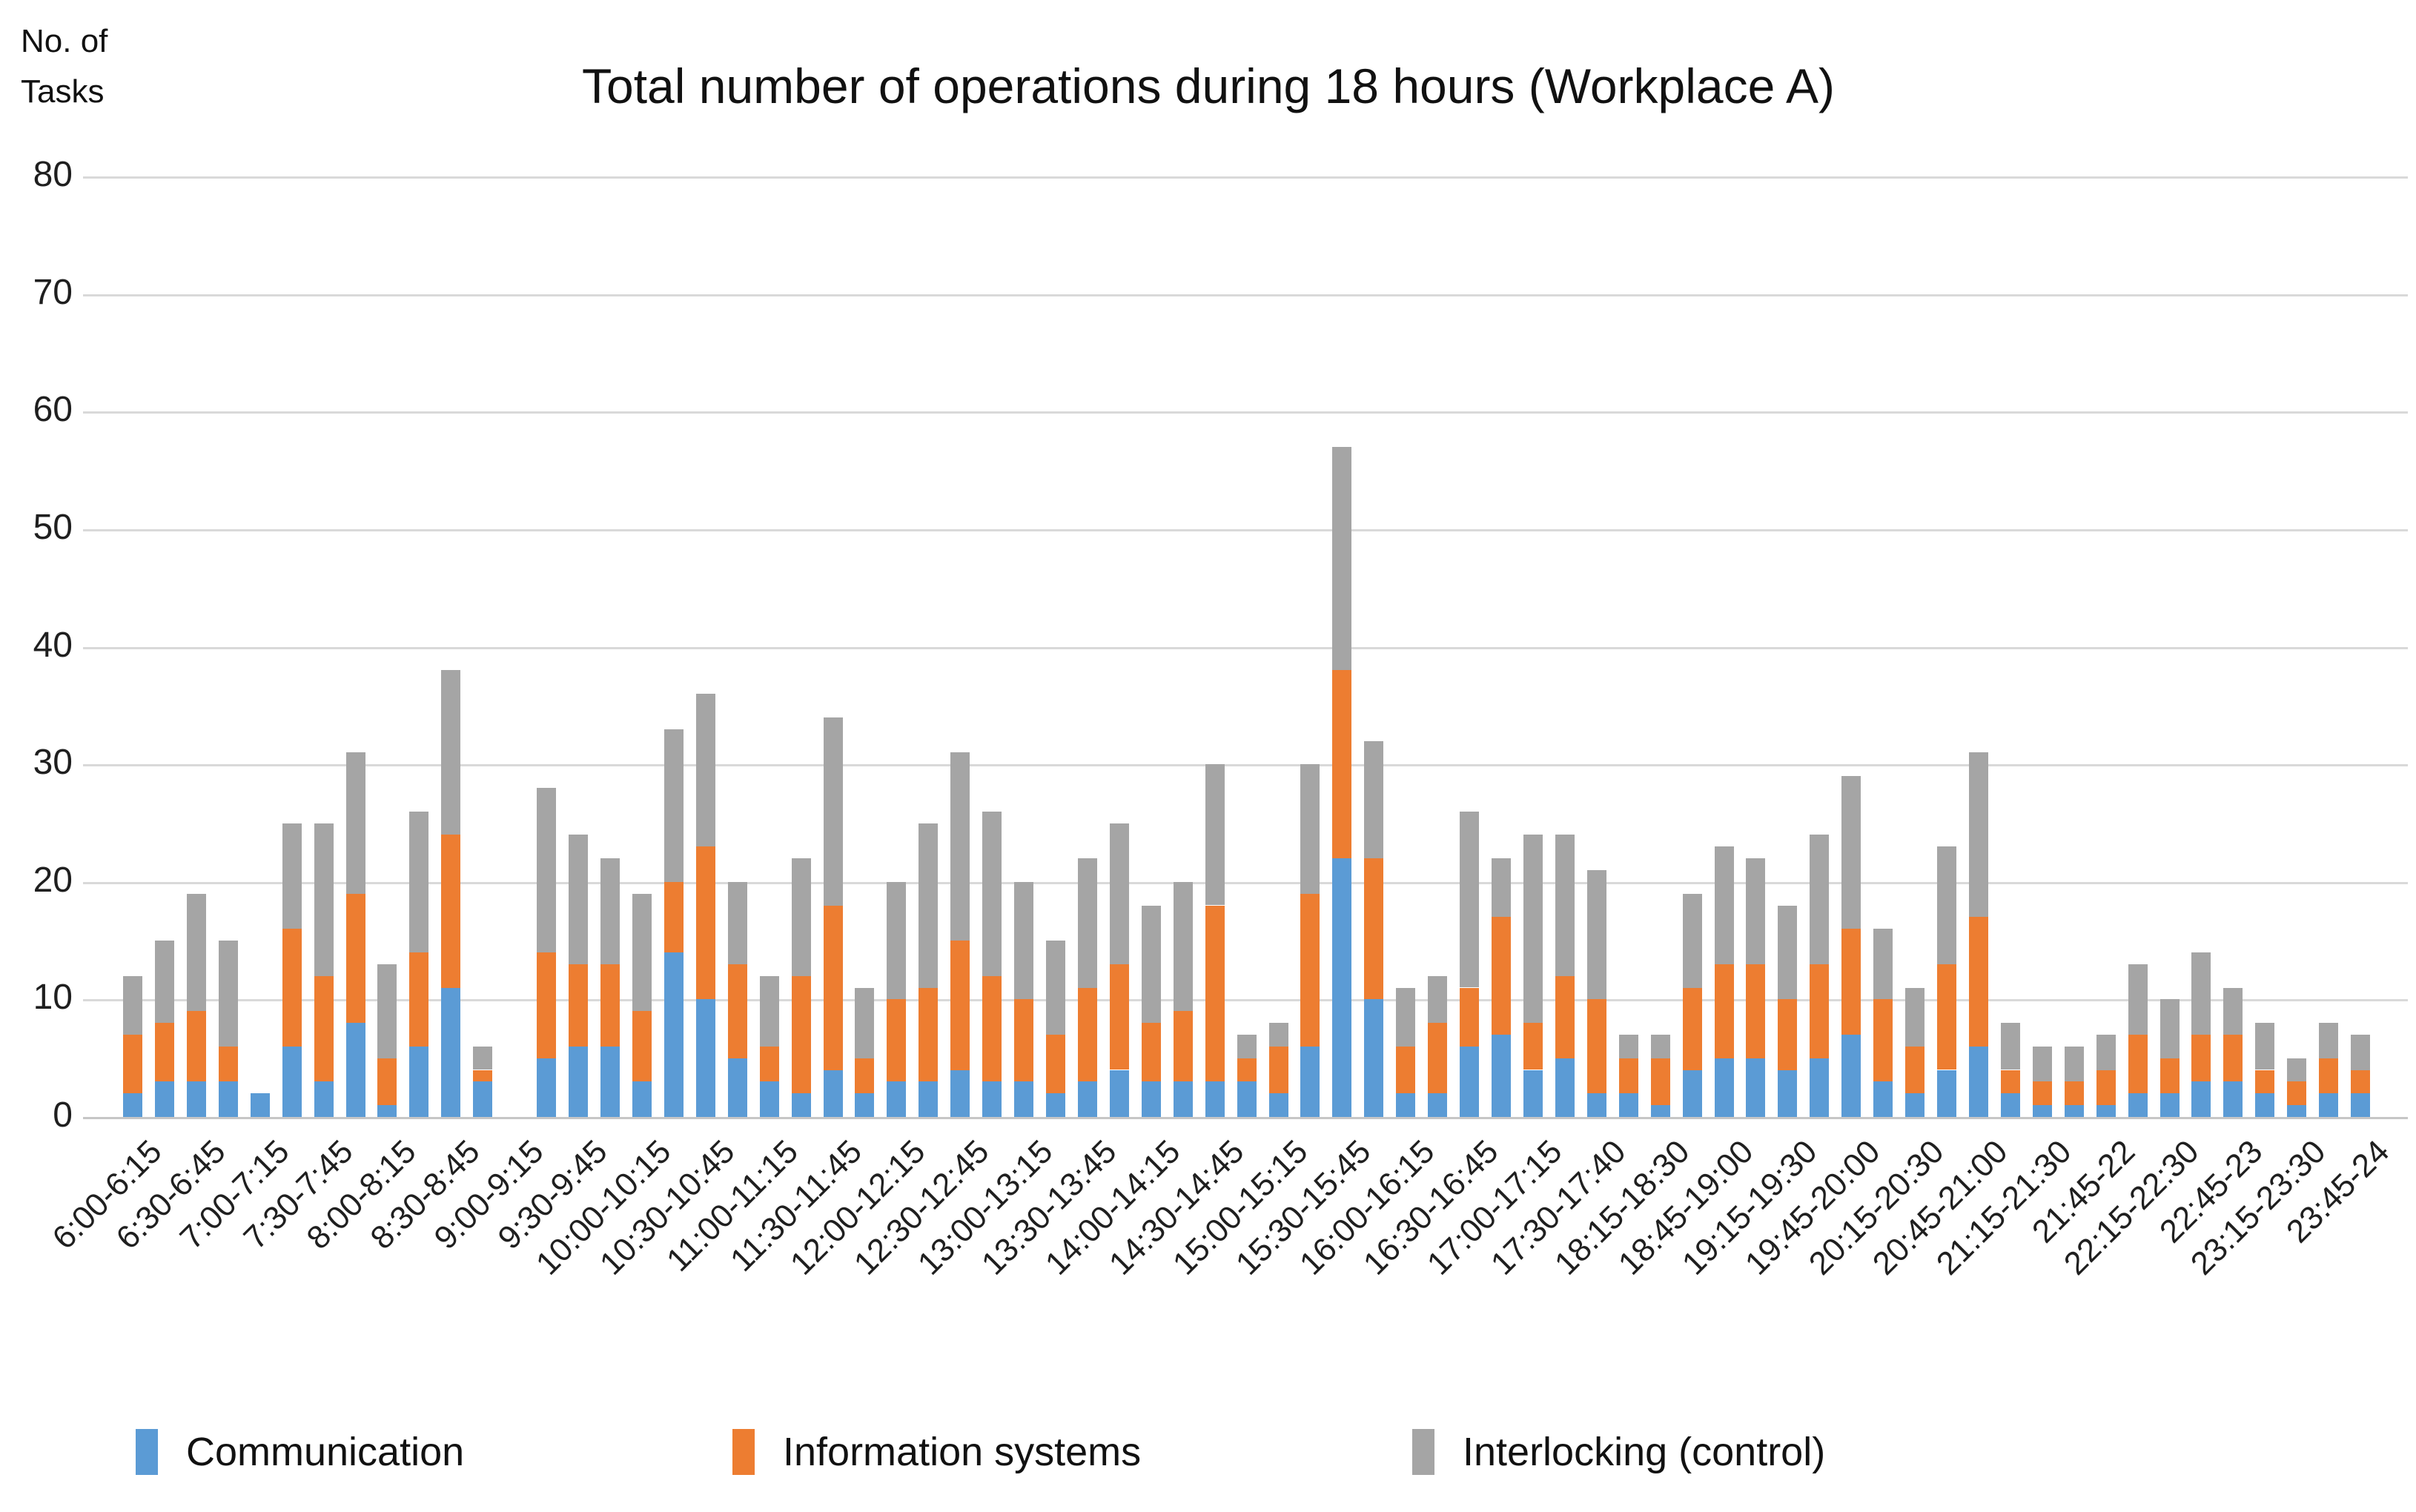 This screenshot has width=2416, height=1512. What do you see at coordinates (53, 293) in the screenshot?
I see `y-tick-label: 70` at bounding box center [53, 293].